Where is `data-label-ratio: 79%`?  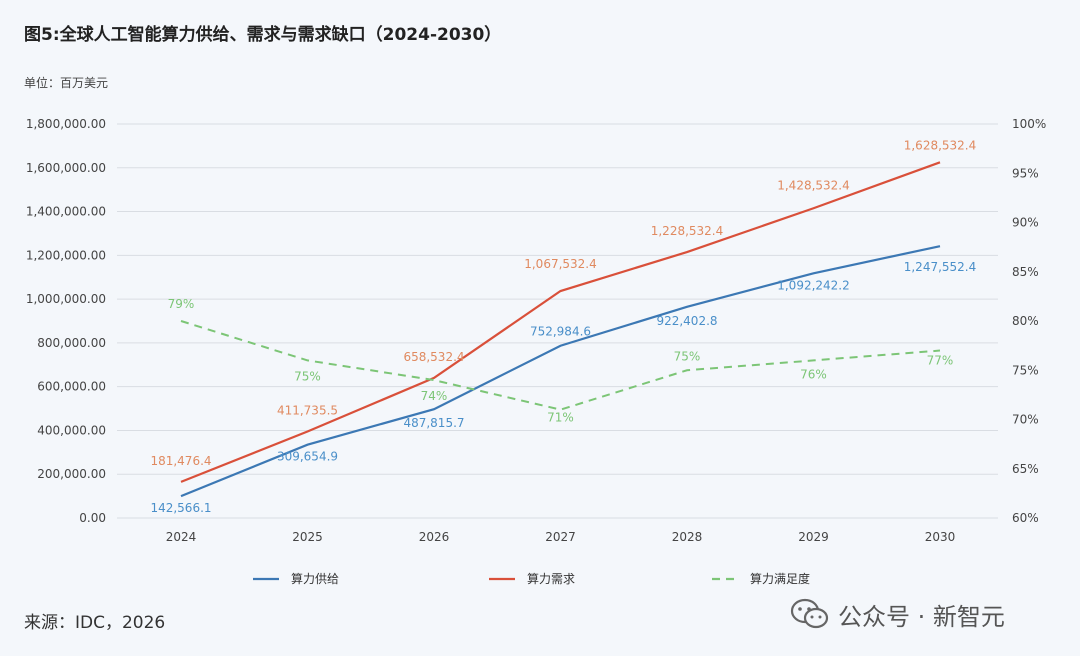
data-label-ratio: 79% is located at coordinates (181, 304).